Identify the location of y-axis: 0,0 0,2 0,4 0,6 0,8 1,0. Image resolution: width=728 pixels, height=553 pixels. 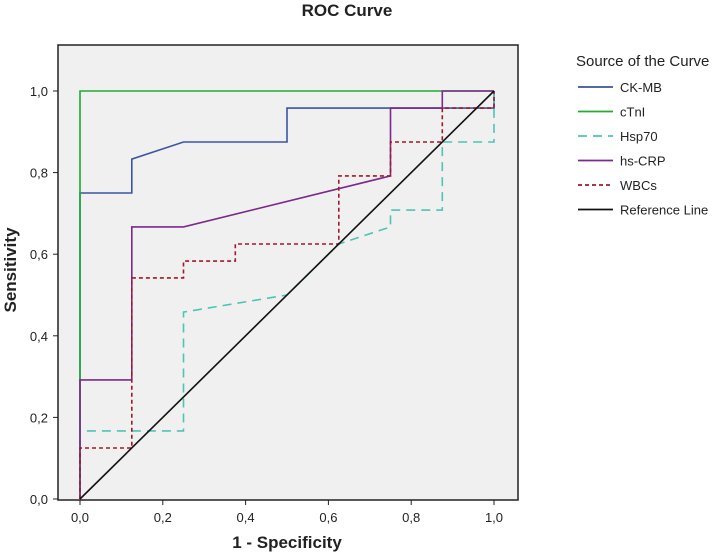
(44, 295).